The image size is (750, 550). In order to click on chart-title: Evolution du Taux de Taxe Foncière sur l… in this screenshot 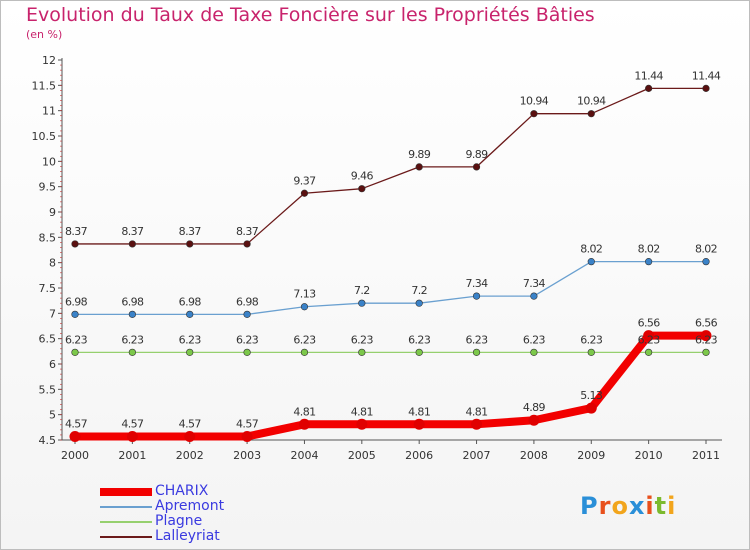, I will do `click(310, 15)`.